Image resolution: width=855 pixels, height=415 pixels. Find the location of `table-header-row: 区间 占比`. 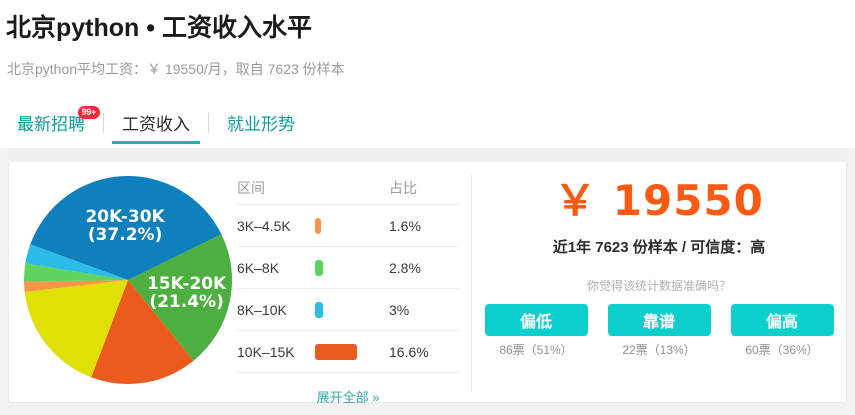

table-header-row: 区间 占比 is located at coordinates (348, 188).